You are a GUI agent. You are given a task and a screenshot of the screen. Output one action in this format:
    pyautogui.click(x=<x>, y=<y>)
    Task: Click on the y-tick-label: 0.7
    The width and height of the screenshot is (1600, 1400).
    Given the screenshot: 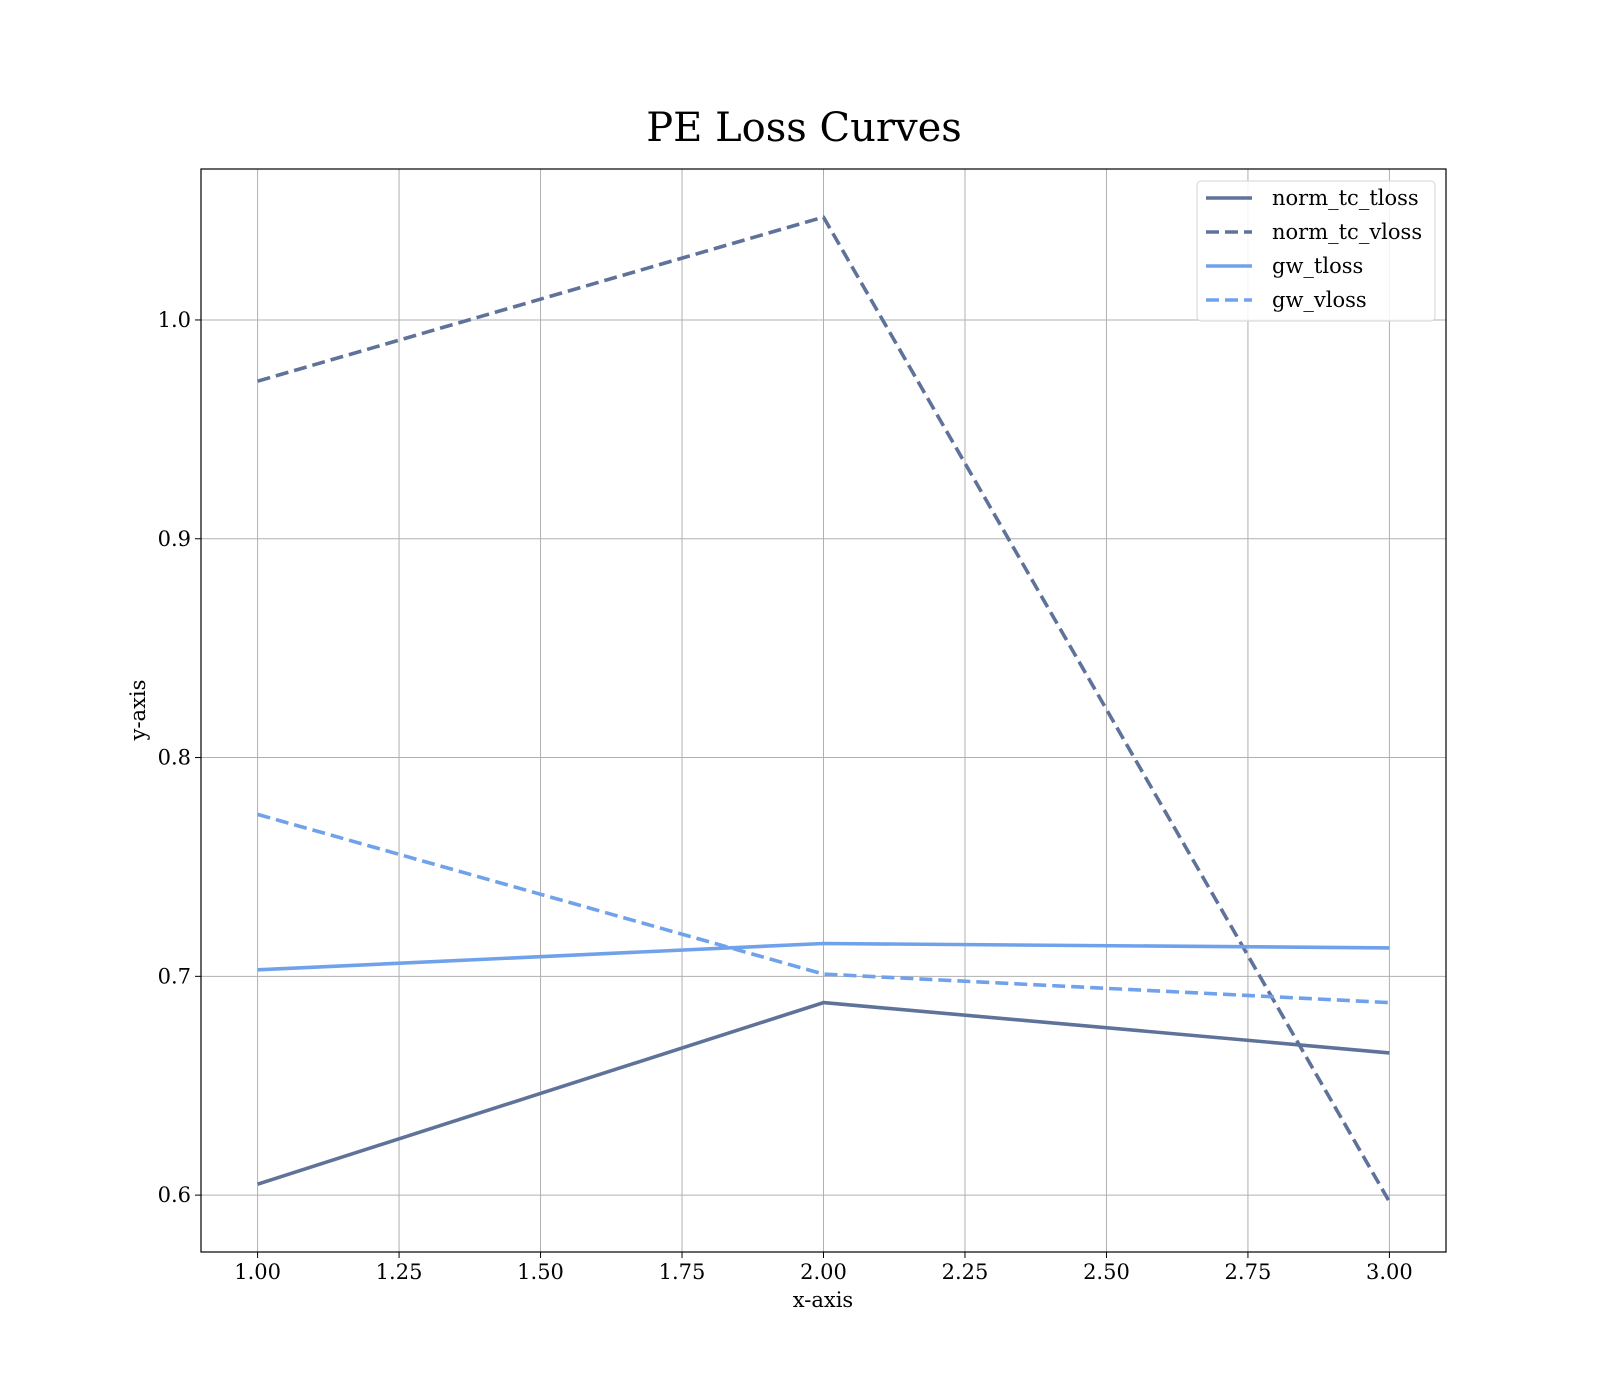 What is the action you would take?
    pyautogui.click(x=174, y=976)
    